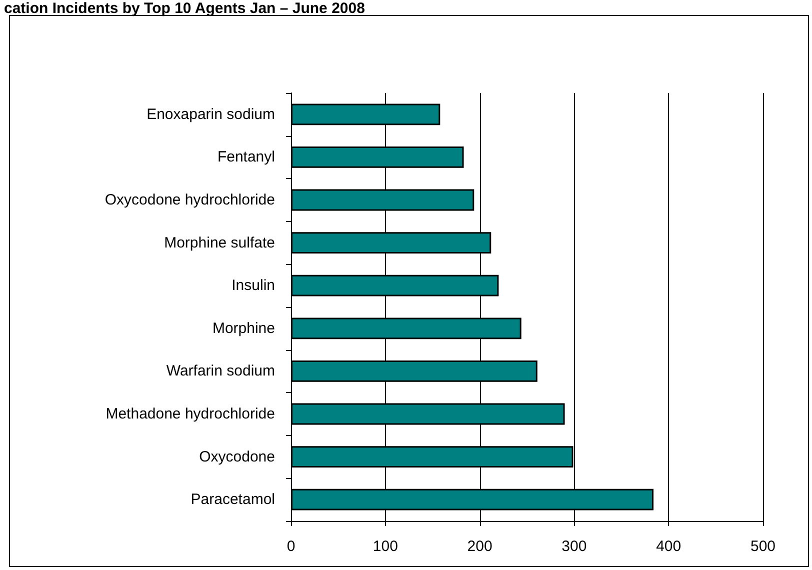 The width and height of the screenshot is (812, 570). I want to click on x-tick-label: 200, so click(479, 546).